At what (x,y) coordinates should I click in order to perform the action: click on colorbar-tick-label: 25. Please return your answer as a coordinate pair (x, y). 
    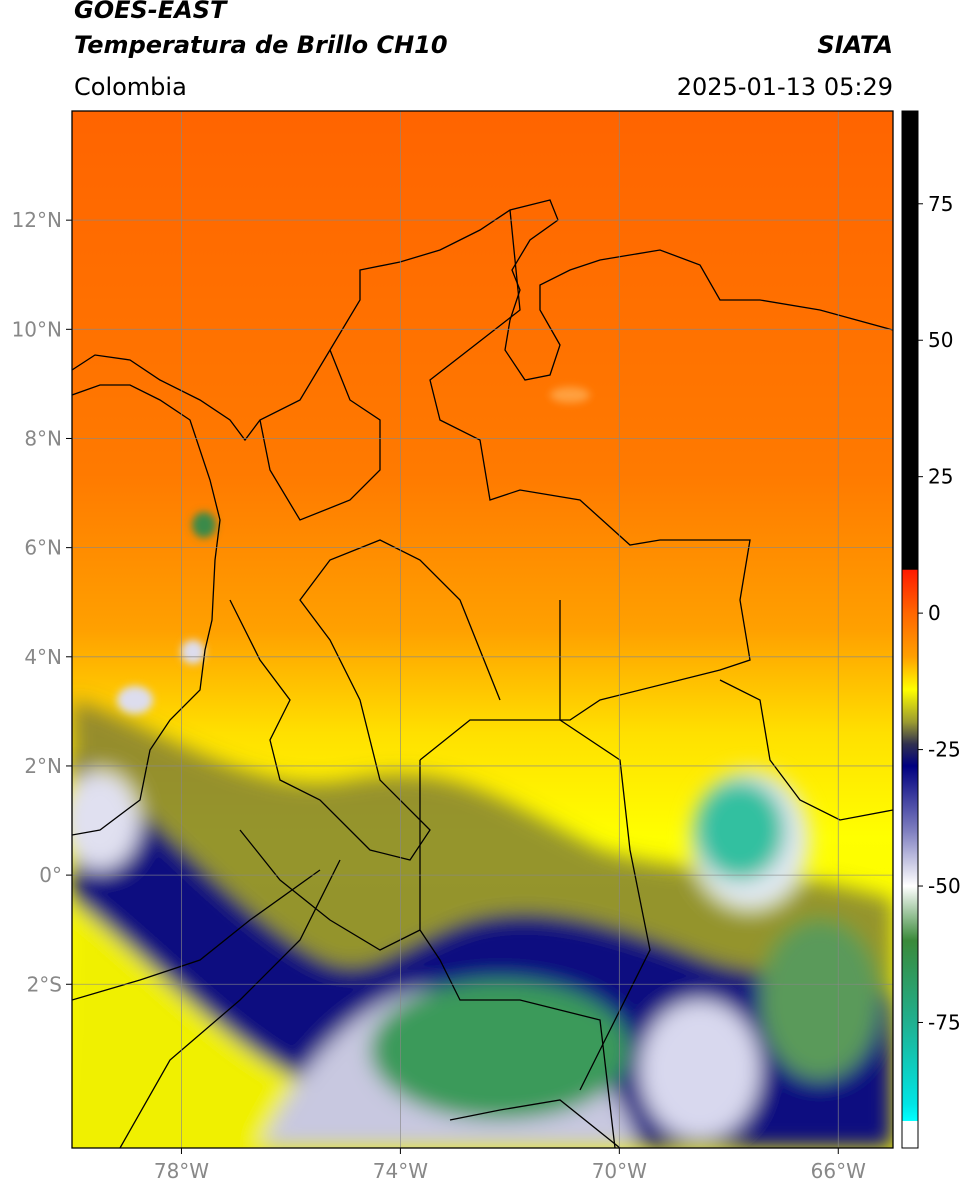
    Looking at the image, I should click on (940, 477).